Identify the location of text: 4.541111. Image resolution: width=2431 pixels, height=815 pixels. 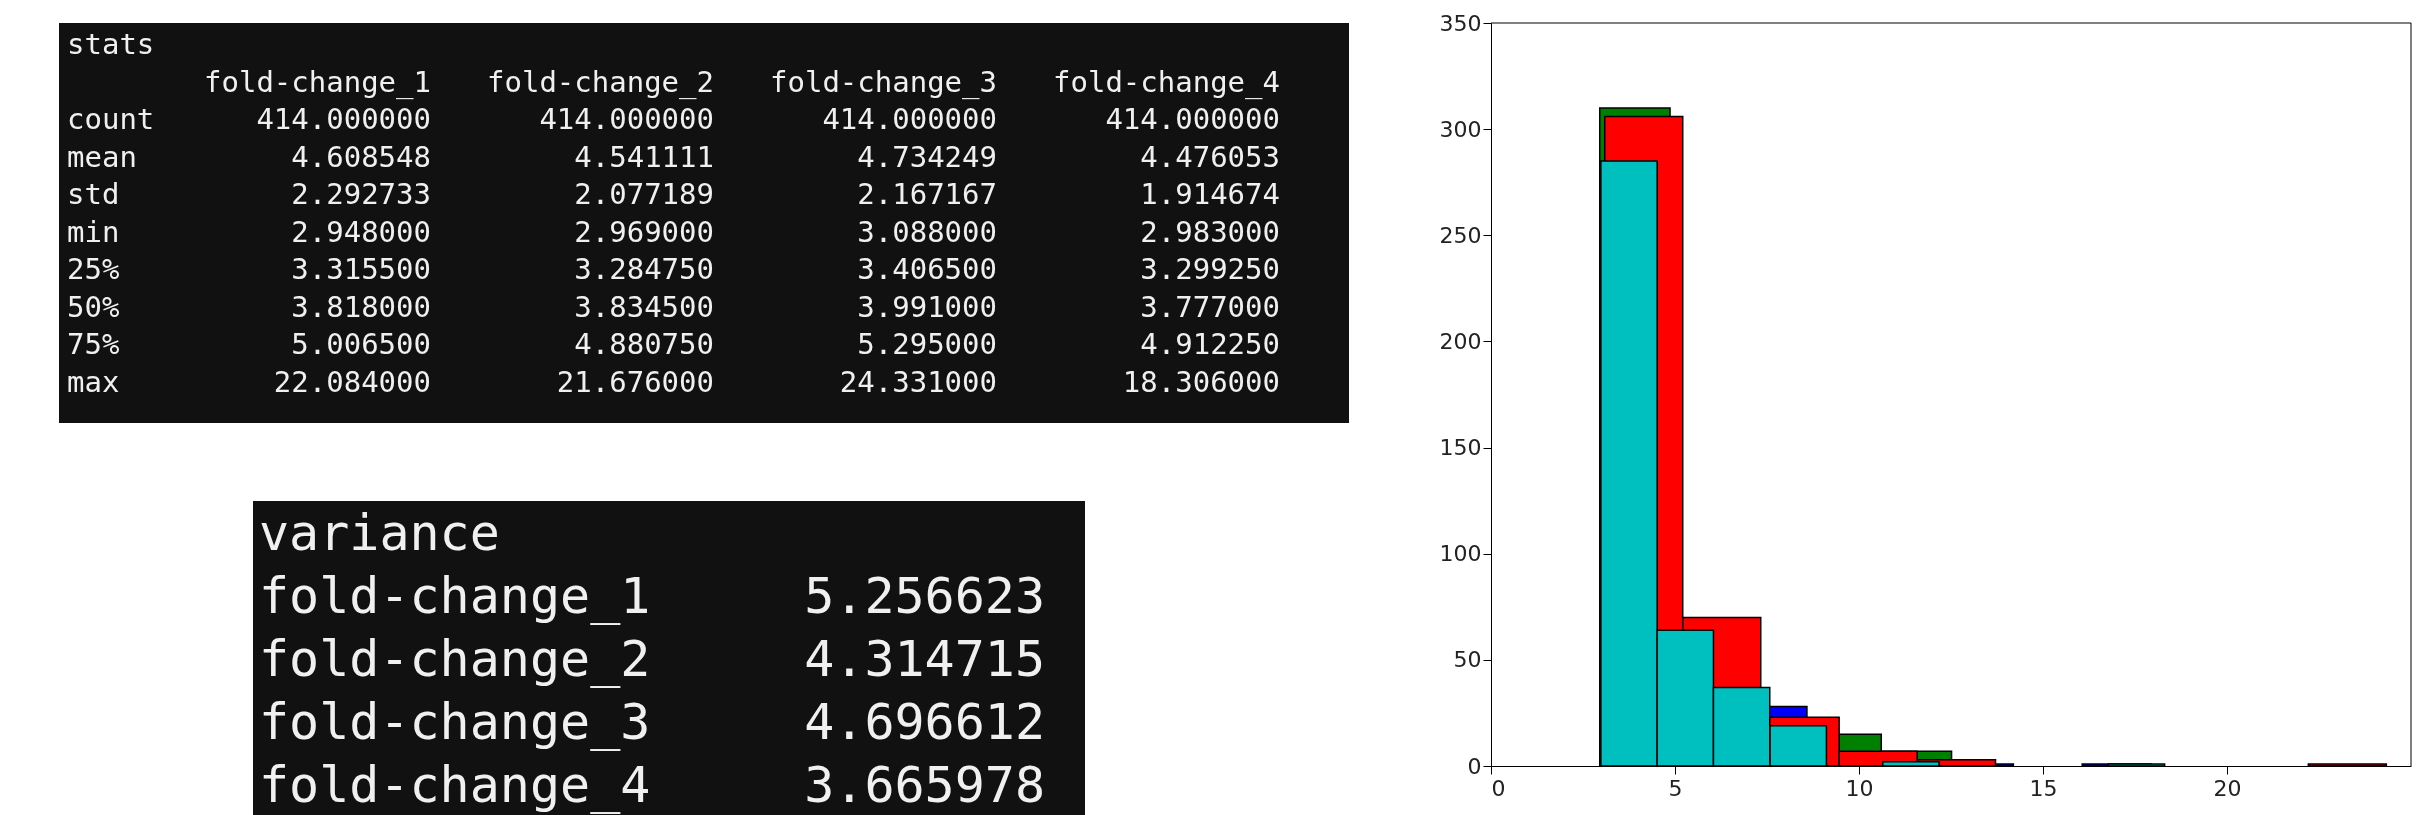
(644, 156).